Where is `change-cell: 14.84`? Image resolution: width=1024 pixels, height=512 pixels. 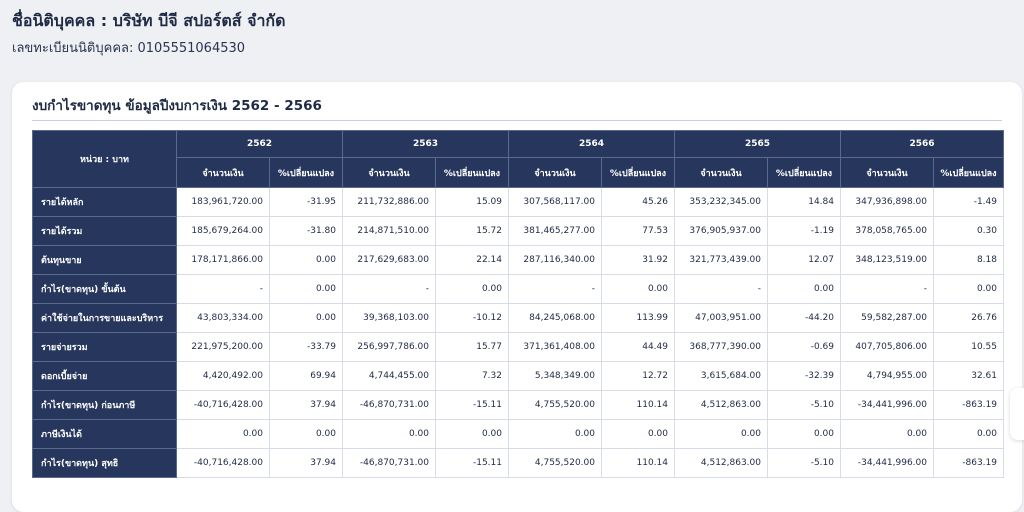
change-cell: 14.84 is located at coordinates (804, 202).